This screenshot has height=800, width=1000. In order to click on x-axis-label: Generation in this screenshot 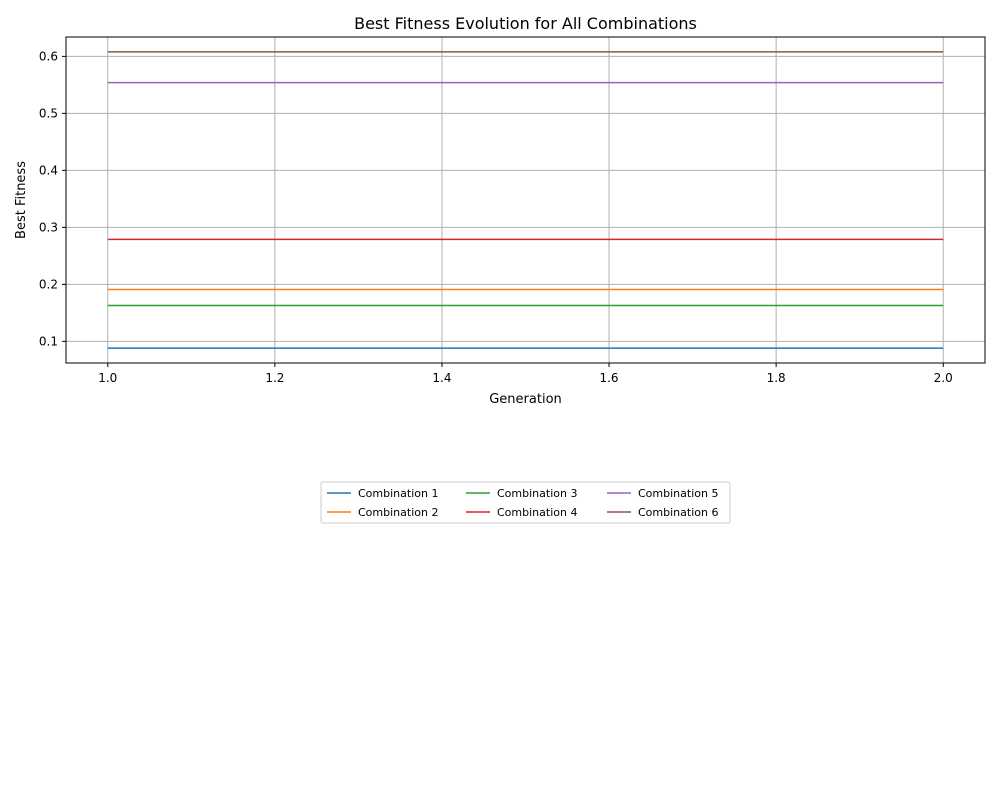, I will do `click(525, 399)`.